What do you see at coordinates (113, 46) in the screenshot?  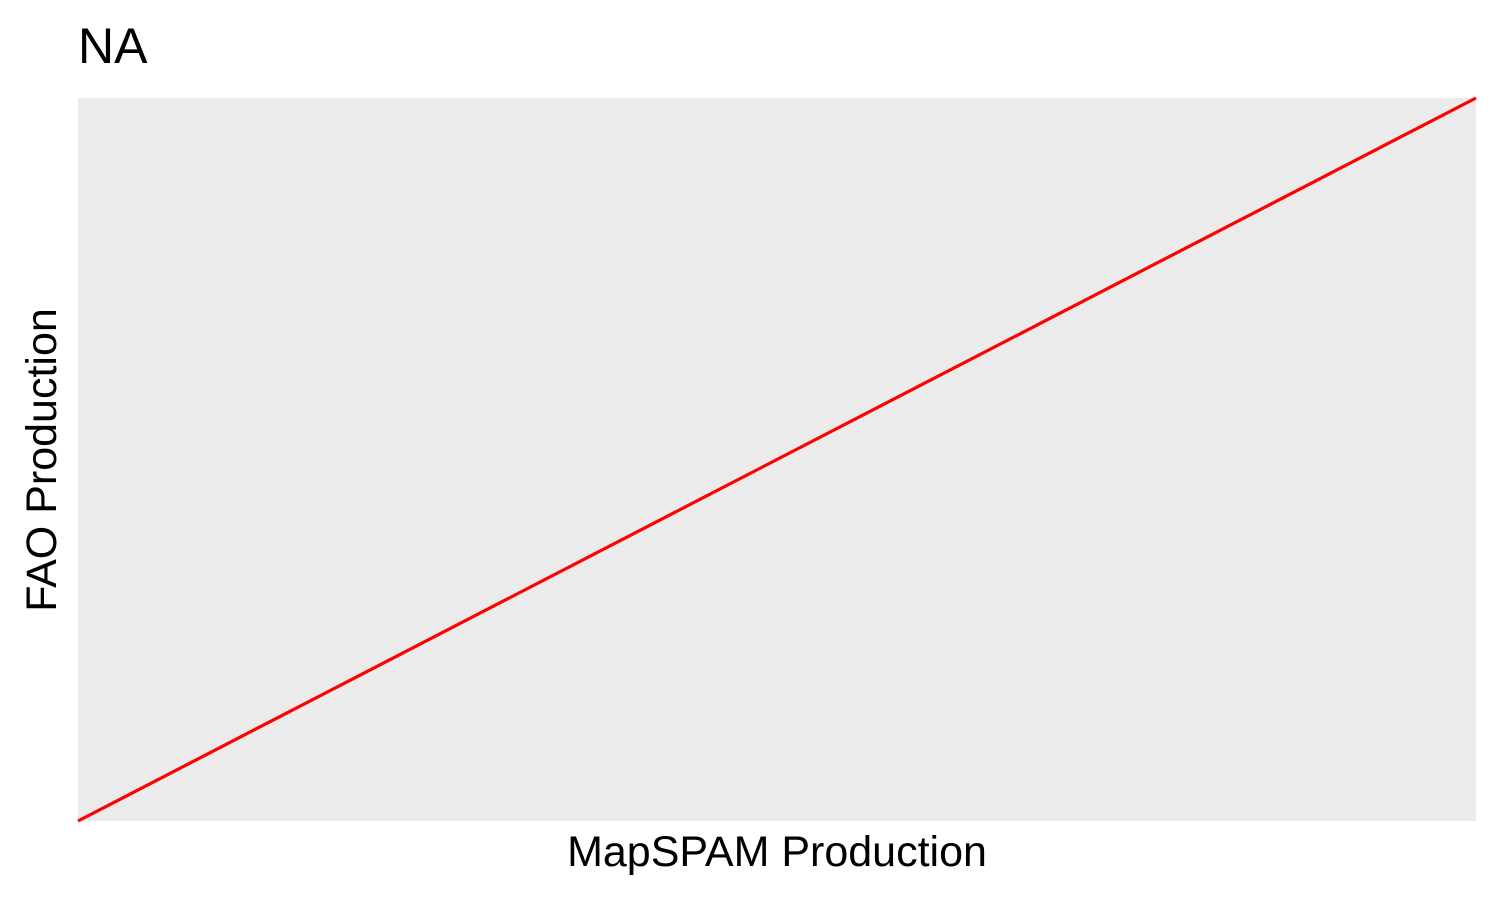 I see `chart-title: NA` at bounding box center [113, 46].